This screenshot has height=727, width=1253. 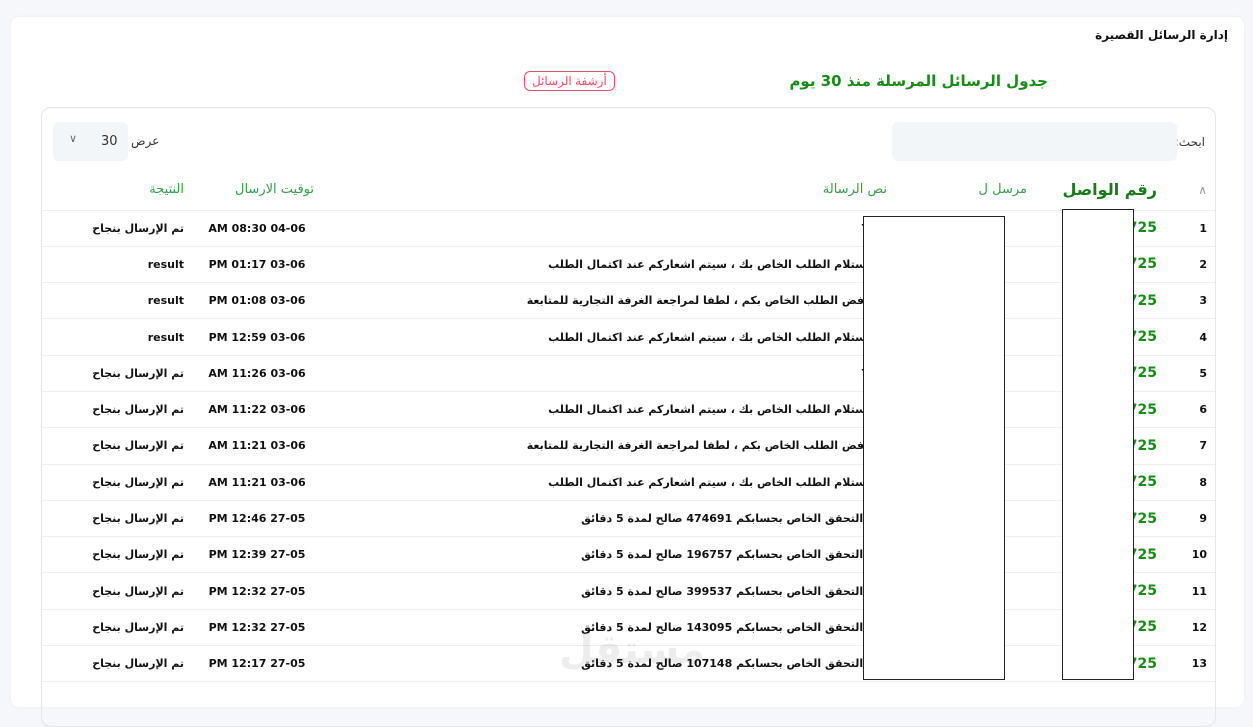 What do you see at coordinates (1161, 35) in the screenshot?
I see `page-title: إدارة الرسائل القصيرة` at bounding box center [1161, 35].